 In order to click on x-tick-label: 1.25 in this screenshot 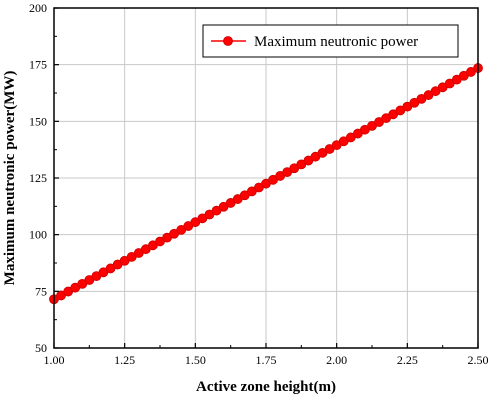, I will do `click(124, 360)`.